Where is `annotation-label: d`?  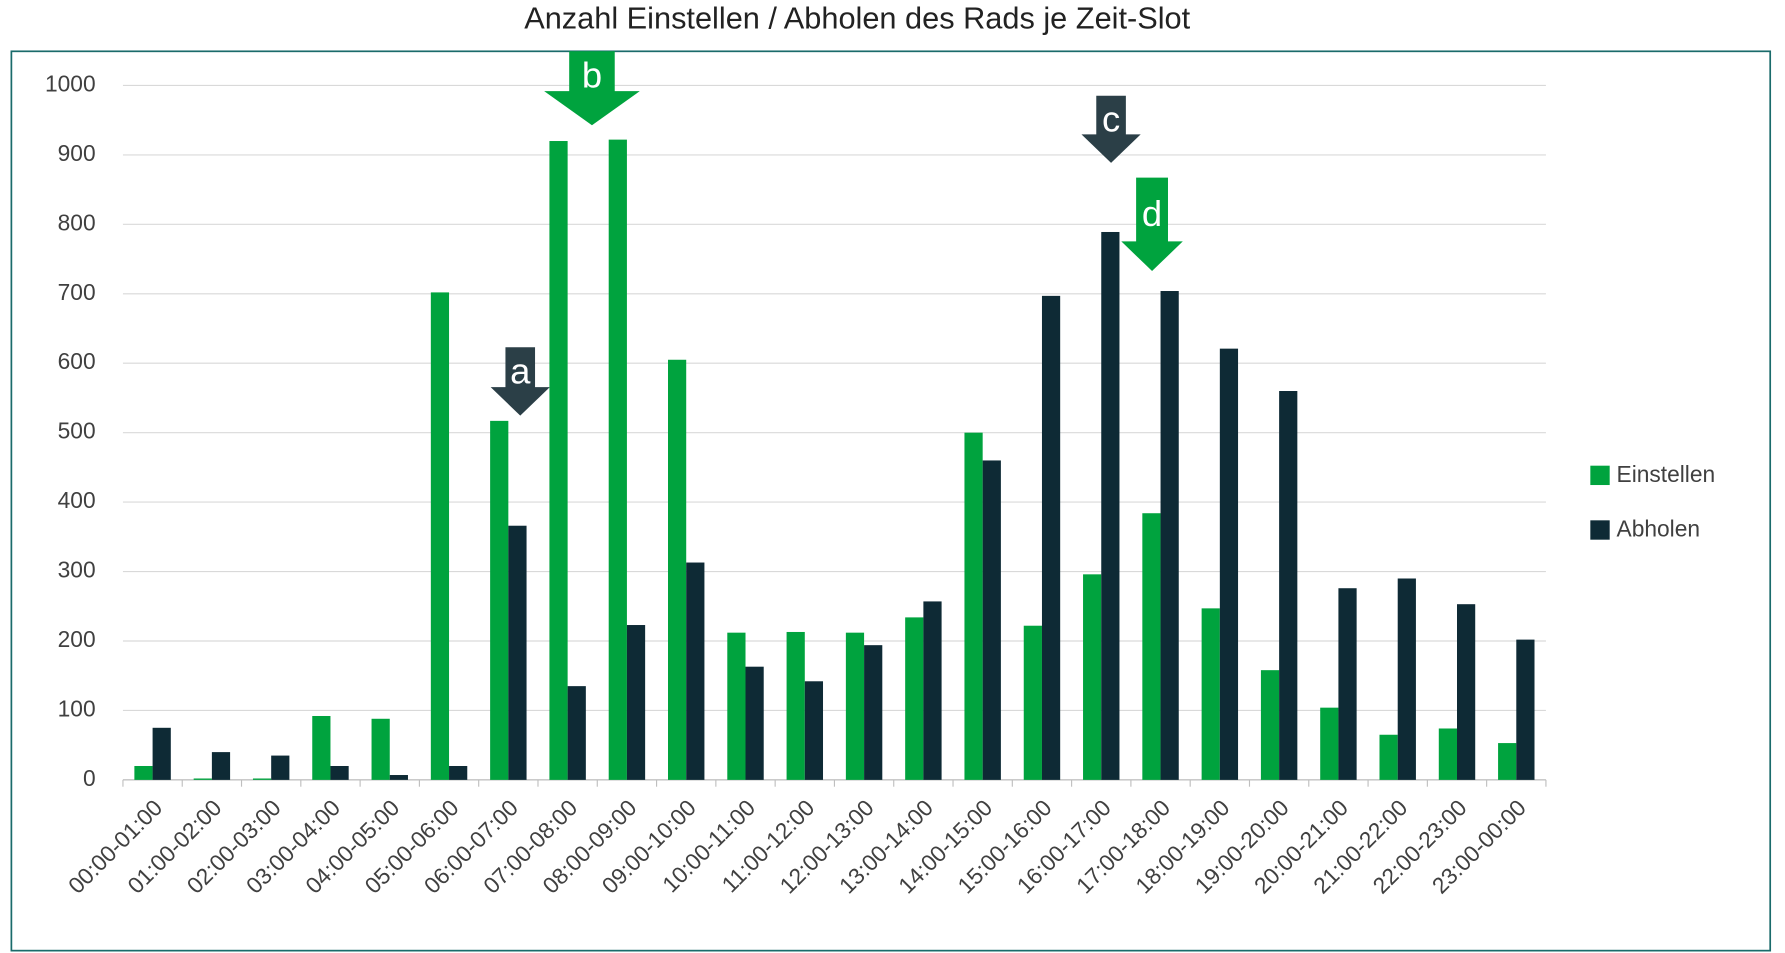
annotation-label: d is located at coordinates (1152, 213).